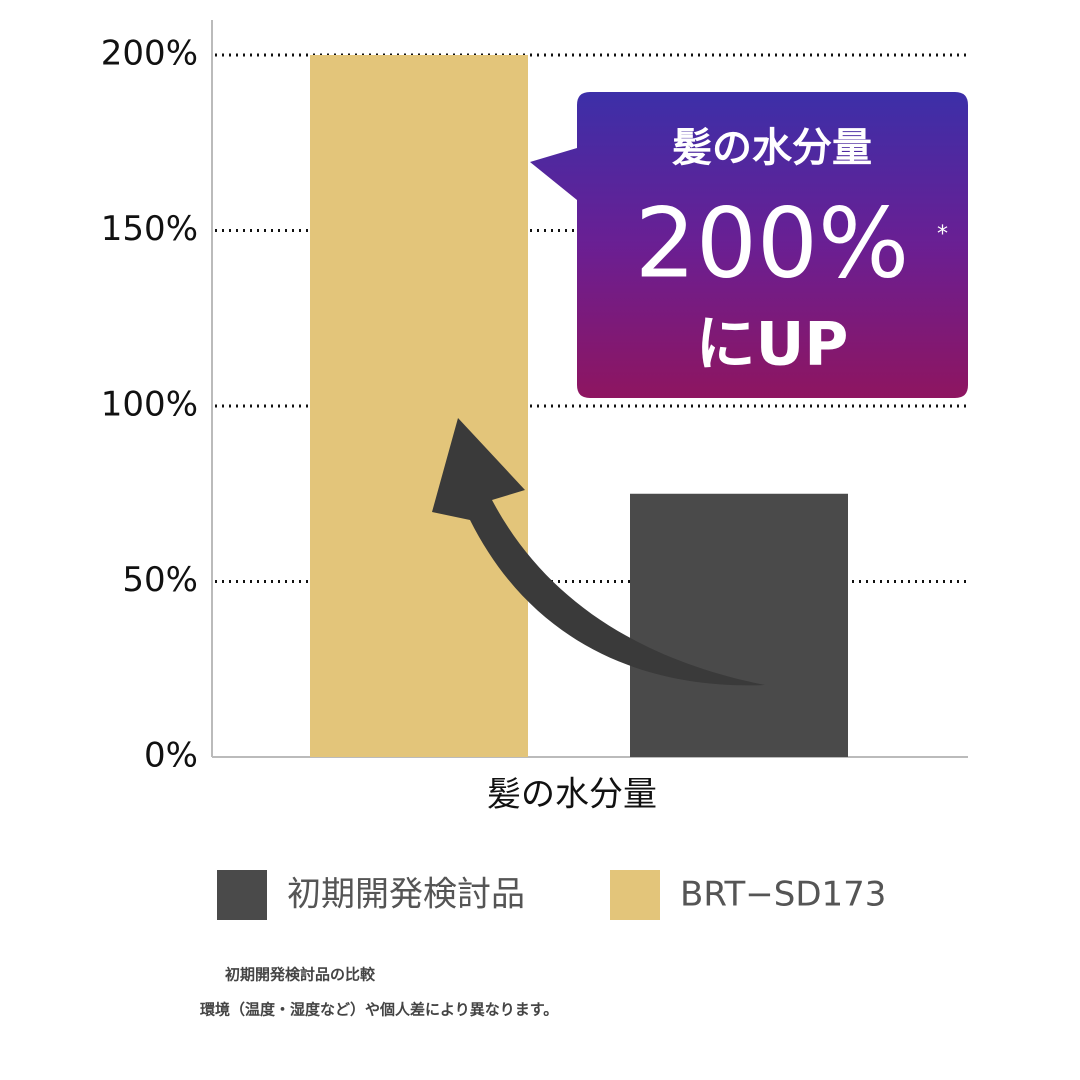 The height and width of the screenshot is (1080, 1080). Describe the element at coordinates (942, 234) in the screenshot. I see `callout-asterisk: *` at that location.